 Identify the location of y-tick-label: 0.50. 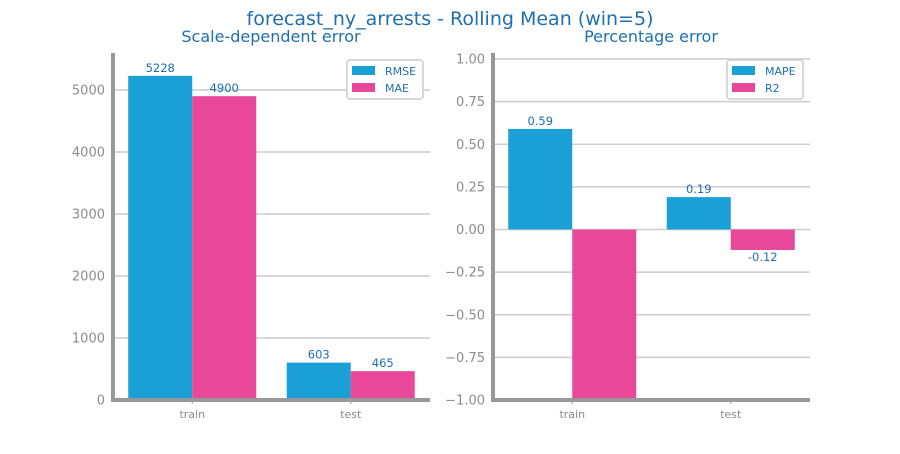
(470, 145).